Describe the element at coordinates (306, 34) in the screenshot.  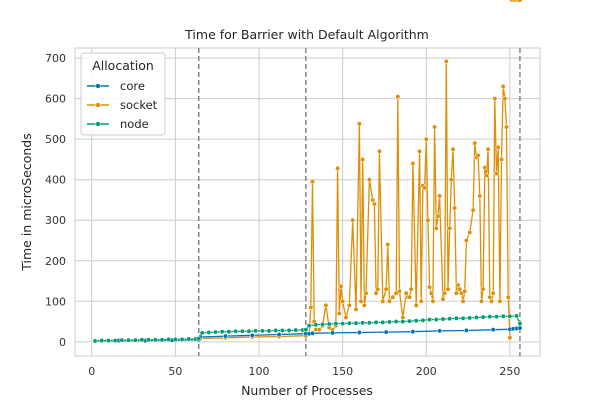
I see `chart-title: Time for Barrier with Default Algorithm` at that location.